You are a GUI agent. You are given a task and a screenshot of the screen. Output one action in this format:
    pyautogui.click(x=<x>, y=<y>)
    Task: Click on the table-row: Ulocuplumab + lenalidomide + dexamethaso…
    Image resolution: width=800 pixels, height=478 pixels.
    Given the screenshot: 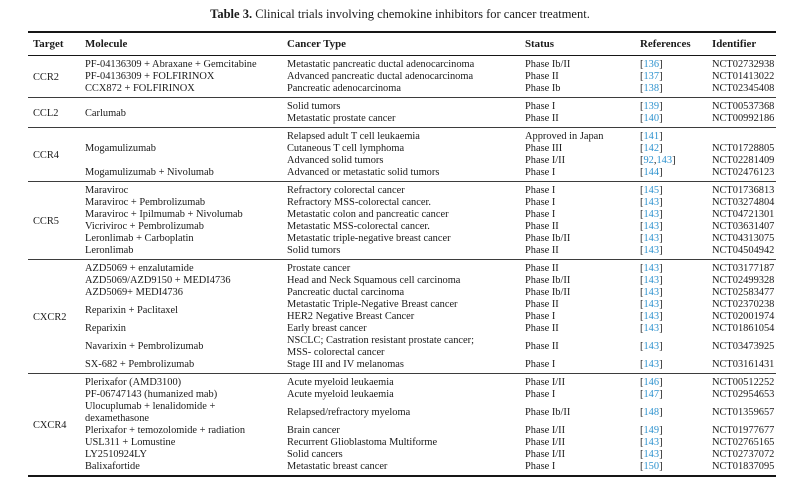 What is the action you would take?
    pyautogui.click(x=402, y=413)
    